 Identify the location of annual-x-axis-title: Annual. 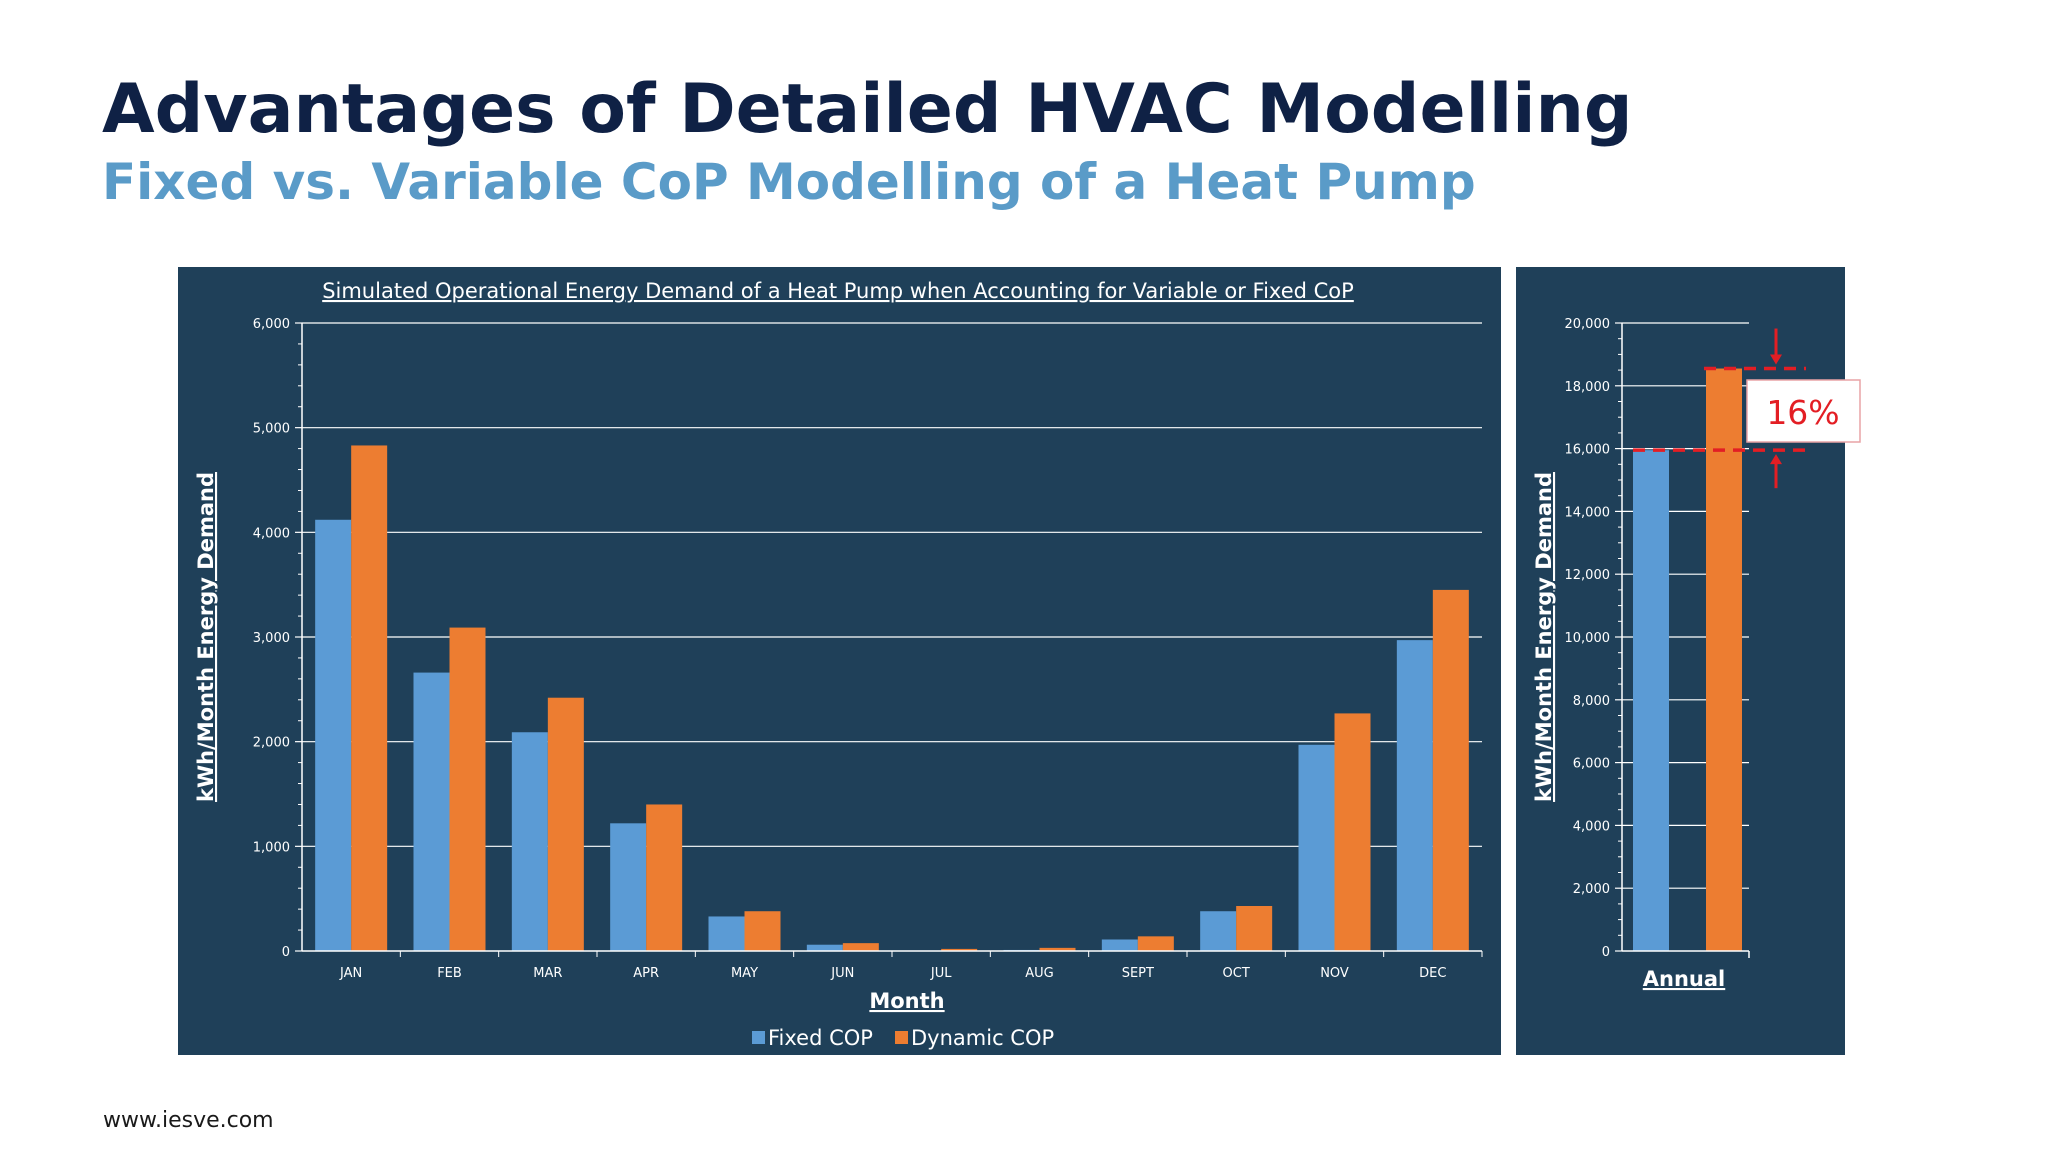
(1684, 979).